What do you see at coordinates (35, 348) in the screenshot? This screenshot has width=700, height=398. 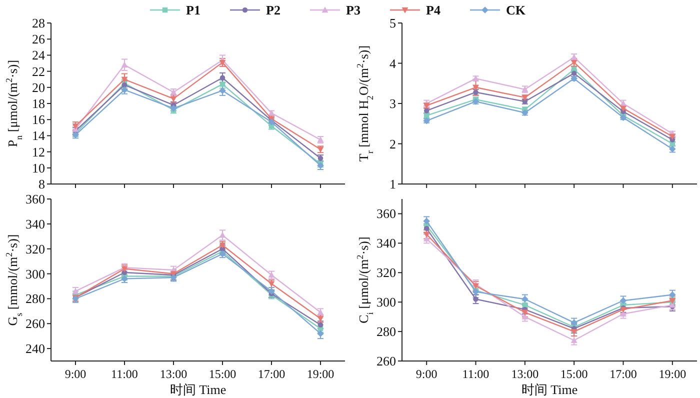 I see `y-tick-label: 240` at bounding box center [35, 348].